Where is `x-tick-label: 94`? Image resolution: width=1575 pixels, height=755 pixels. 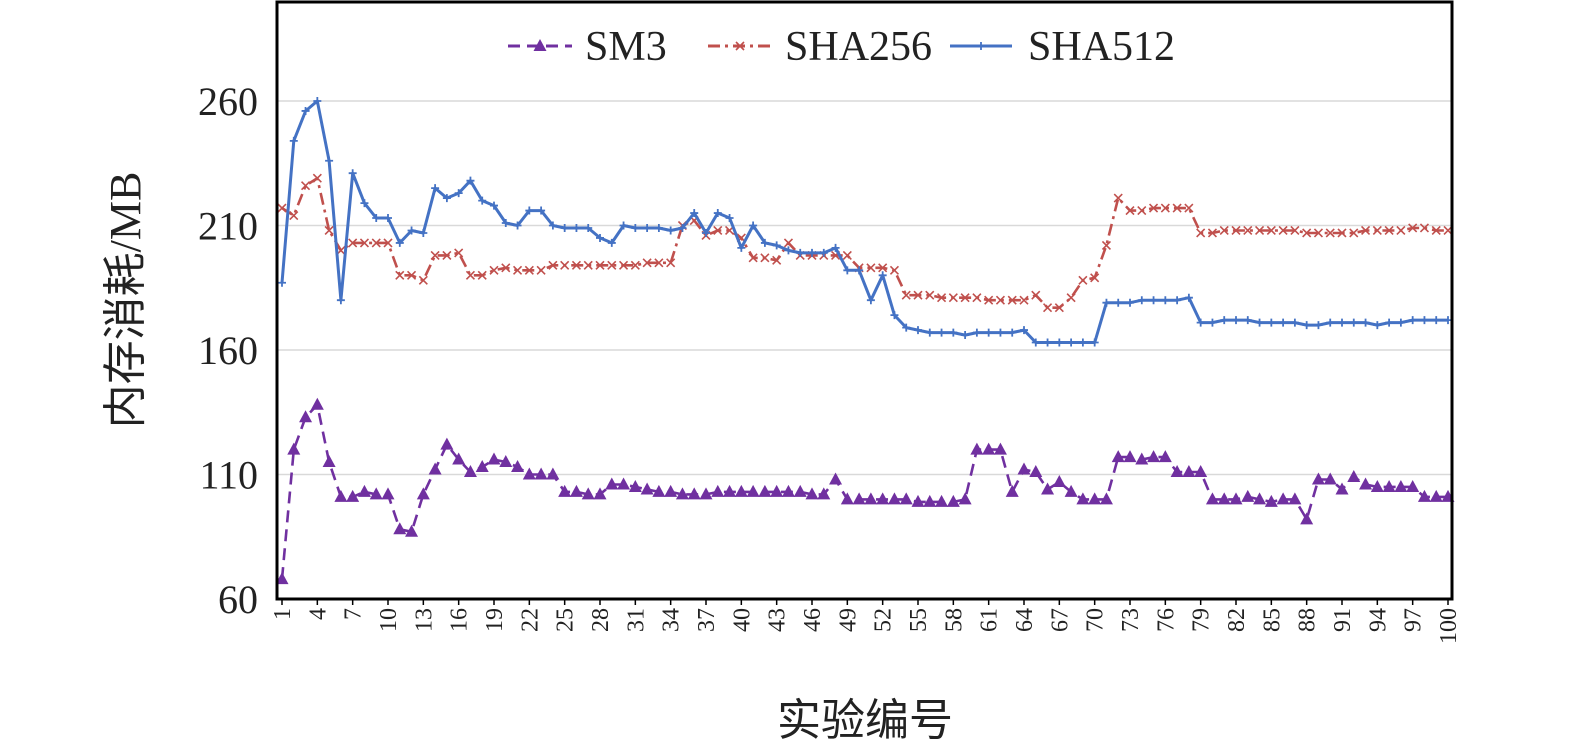
x-tick-label: 94 is located at coordinates (1378, 620).